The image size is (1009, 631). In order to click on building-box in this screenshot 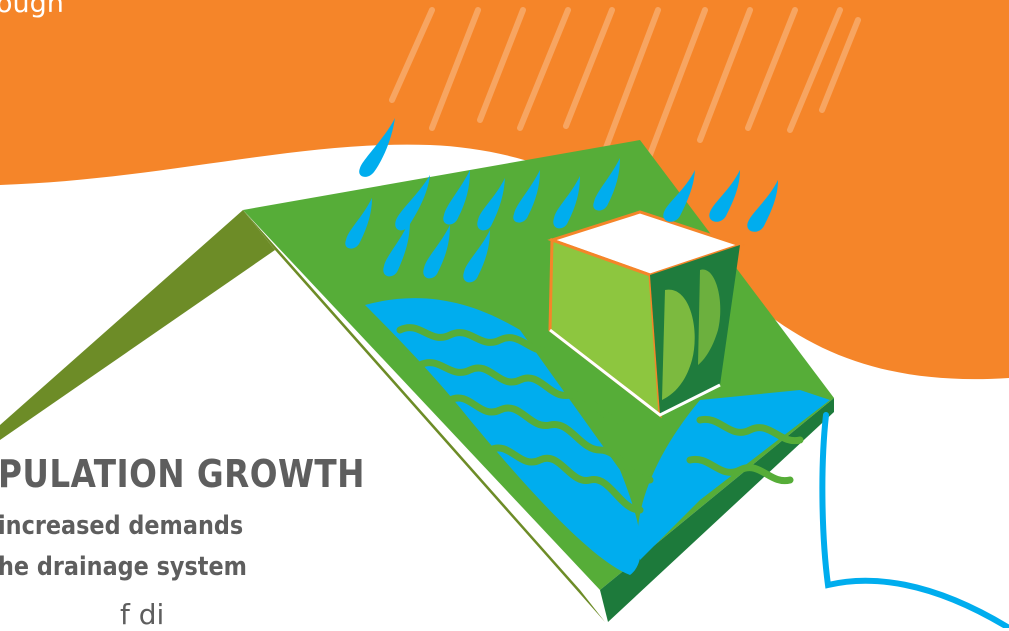, I will do `click(646, 314)`.